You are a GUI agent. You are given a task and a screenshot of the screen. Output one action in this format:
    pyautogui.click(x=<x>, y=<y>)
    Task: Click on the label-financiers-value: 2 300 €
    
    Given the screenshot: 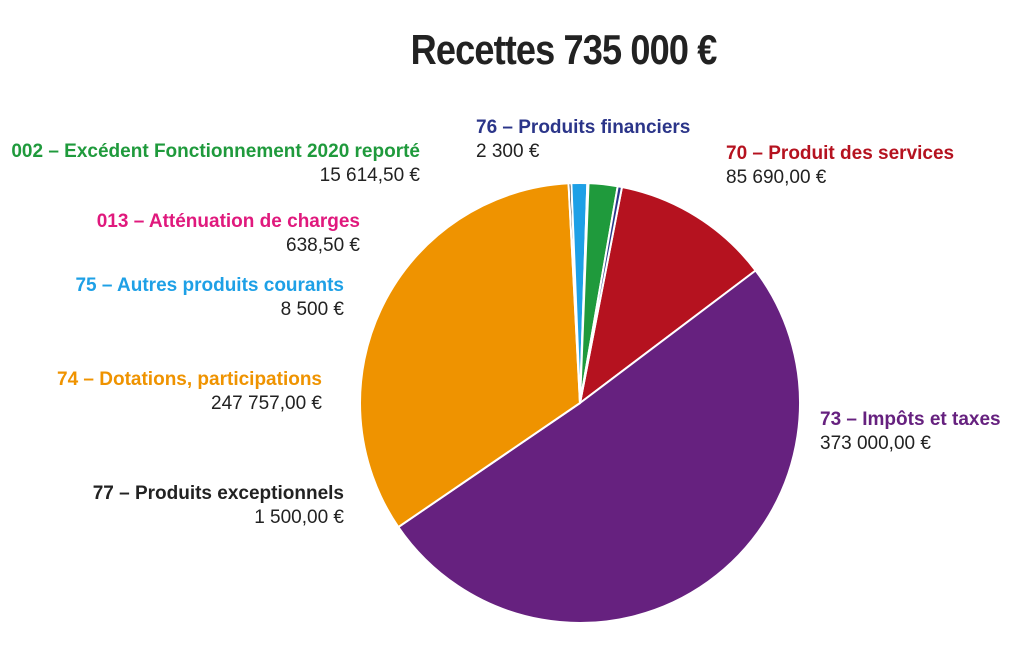 What is the action you would take?
    pyautogui.click(x=508, y=151)
    